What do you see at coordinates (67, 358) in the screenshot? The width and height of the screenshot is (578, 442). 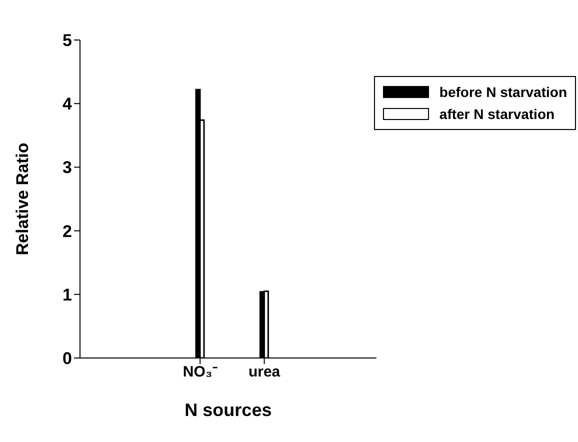 I see `y-tick-label: 0` at bounding box center [67, 358].